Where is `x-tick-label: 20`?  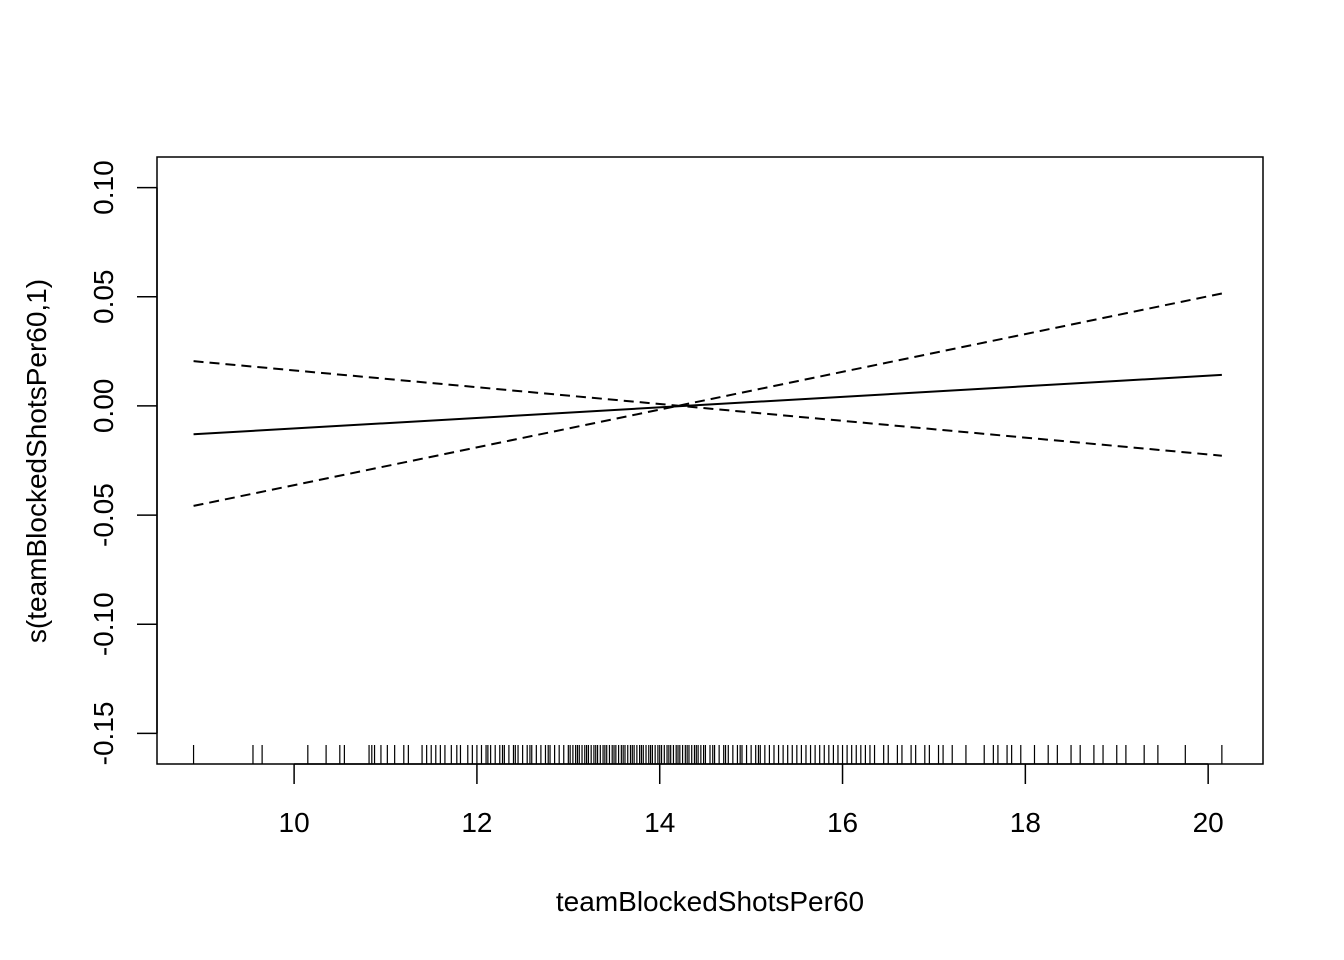
x-tick-label: 20 is located at coordinates (1208, 822).